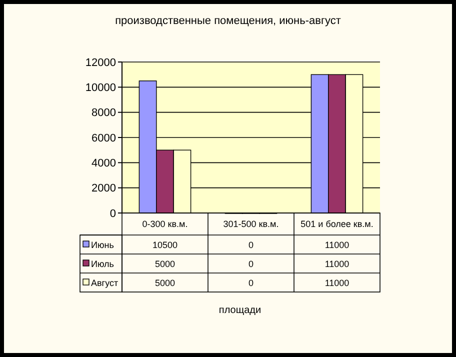 The height and width of the screenshot is (357, 456). I want to click on y-tick-label: 0, so click(113, 214).